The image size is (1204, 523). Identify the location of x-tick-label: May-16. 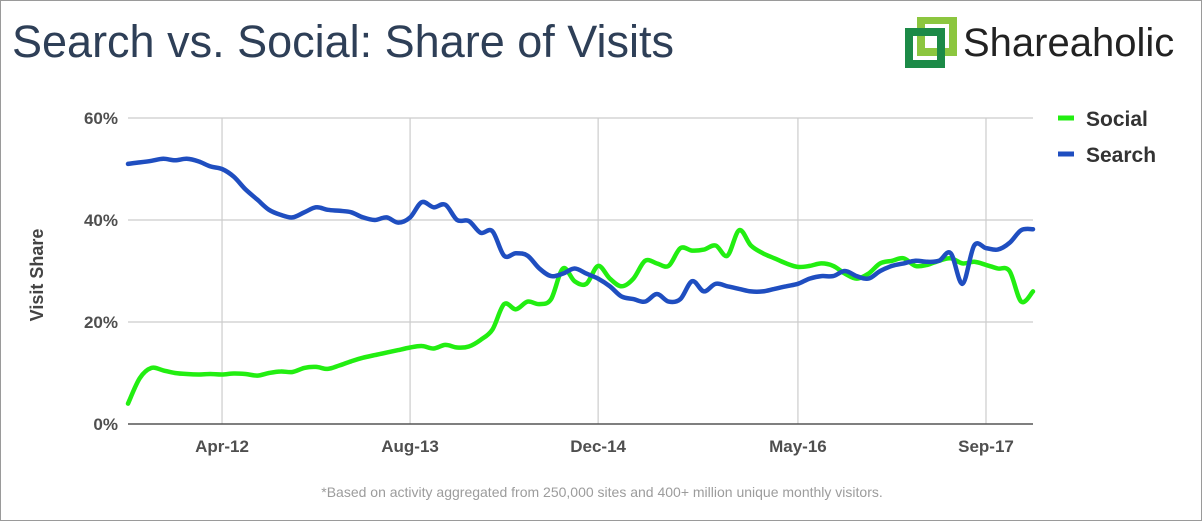
(798, 446).